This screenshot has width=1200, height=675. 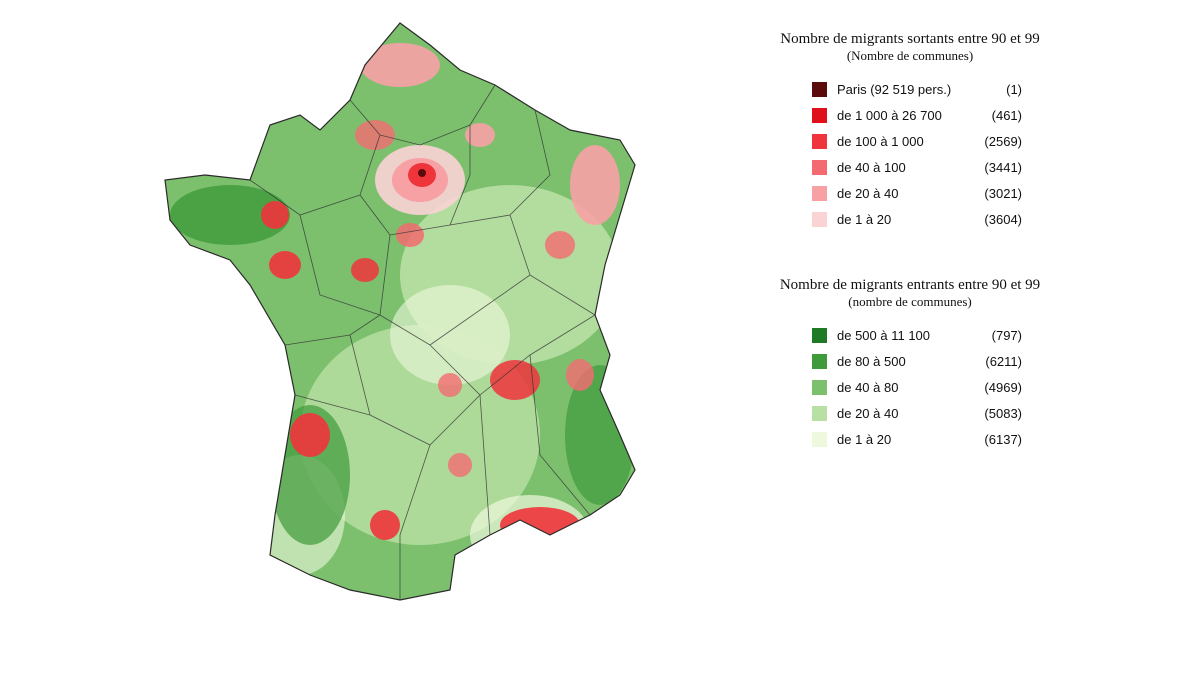 I want to click on legend-item: de 40 à 100 (3441), so click(x=910, y=167).